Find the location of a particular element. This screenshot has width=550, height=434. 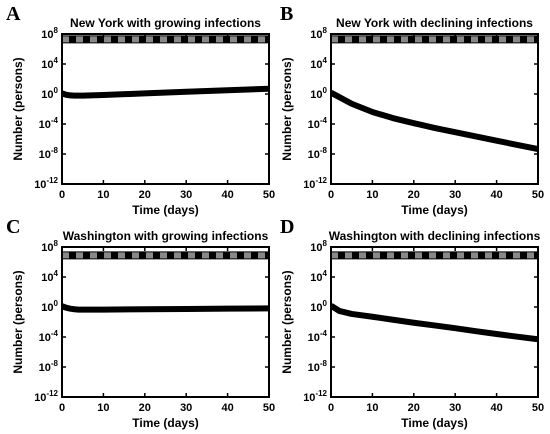

panel-letter: D is located at coordinates (287, 227).